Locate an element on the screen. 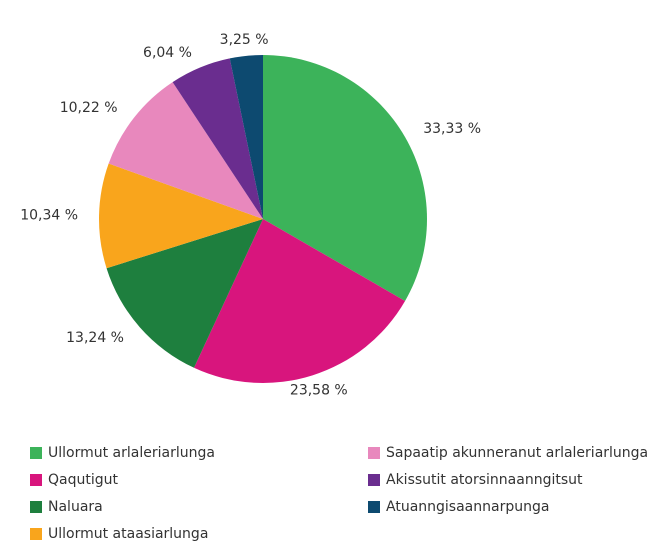 This screenshot has width=669, height=552. data-label: 3,25 % is located at coordinates (244, 40).